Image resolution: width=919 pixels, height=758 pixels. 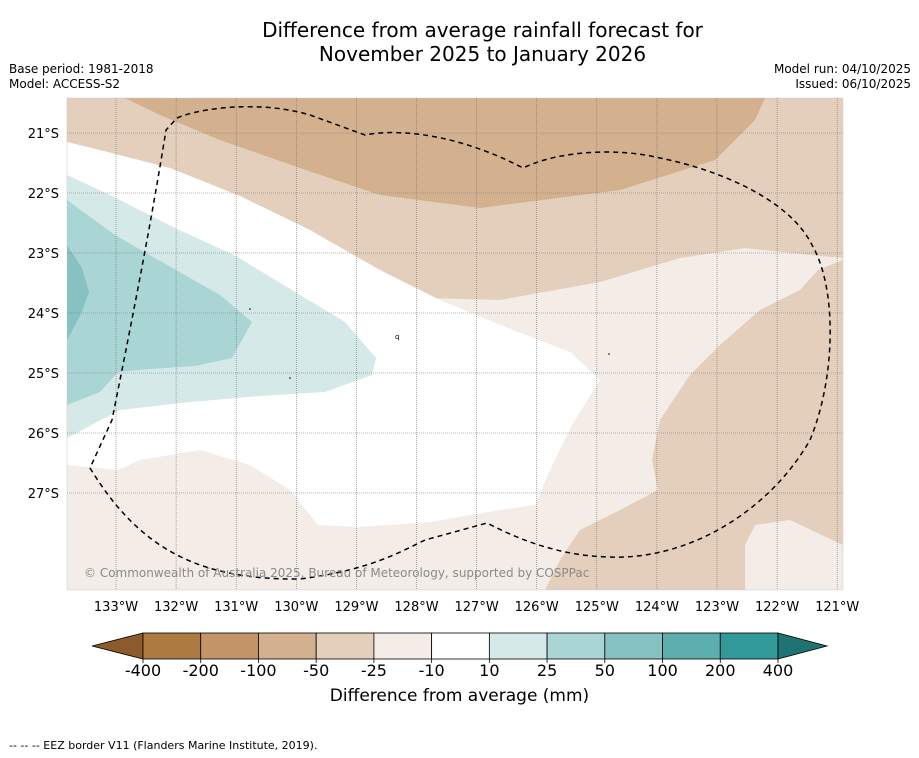 I want to click on lat-label: 26°S, so click(x=43, y=434).